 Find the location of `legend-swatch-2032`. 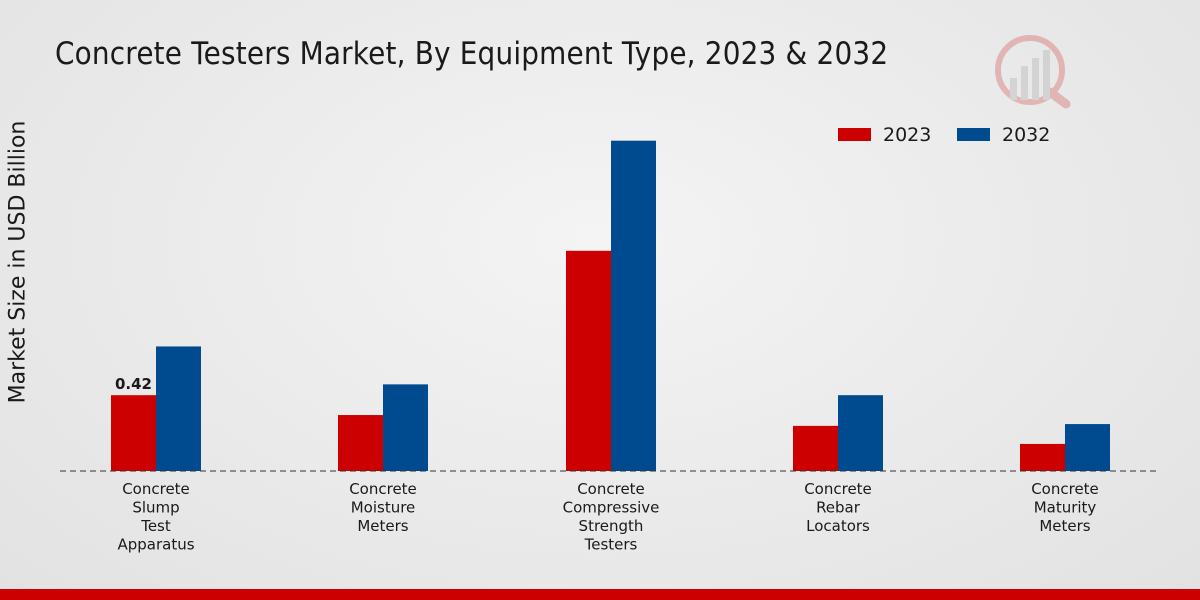

legend-swatch-2032 is located at coordinates (973, 134).